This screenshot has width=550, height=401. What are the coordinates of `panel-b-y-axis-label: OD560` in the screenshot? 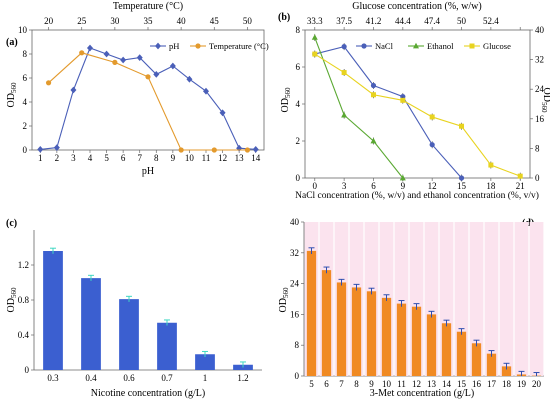 It's located at (286, 99).